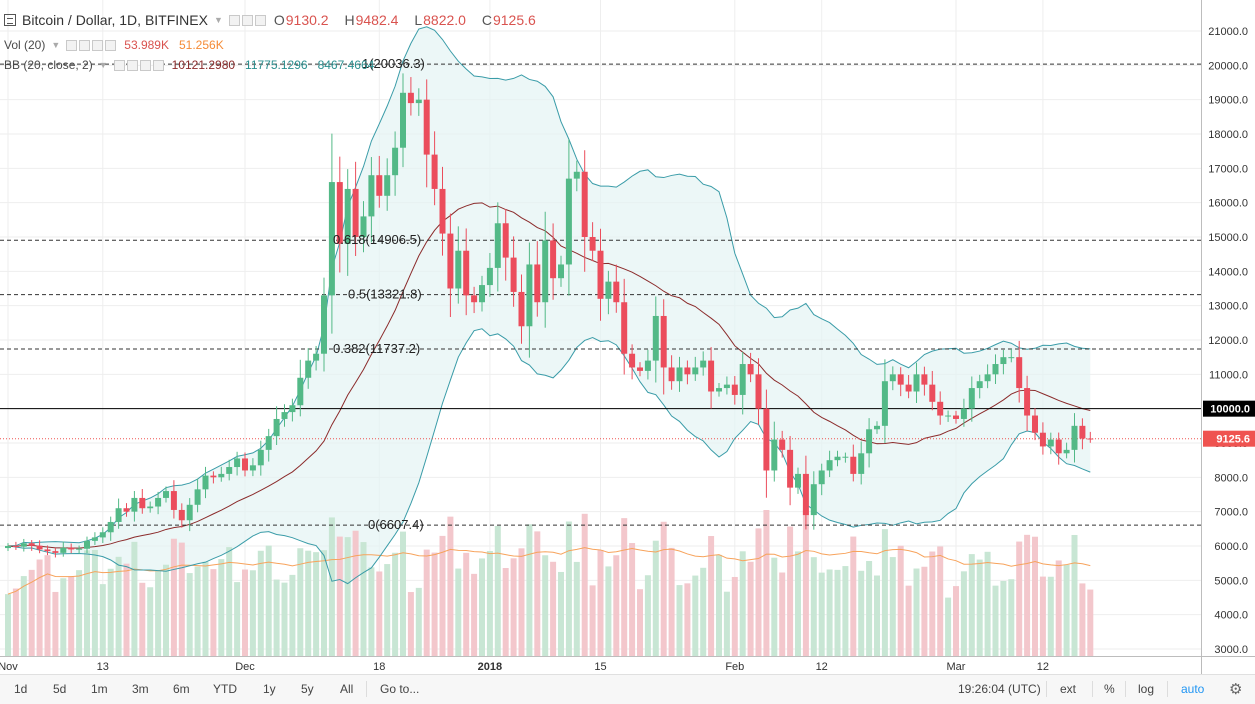 This screenshot has height=704, width=1255. What do you see at coordinates (99, 689) in the screenshot?
I see `range-button-1m: 1m` at bounding box center [99, 689].